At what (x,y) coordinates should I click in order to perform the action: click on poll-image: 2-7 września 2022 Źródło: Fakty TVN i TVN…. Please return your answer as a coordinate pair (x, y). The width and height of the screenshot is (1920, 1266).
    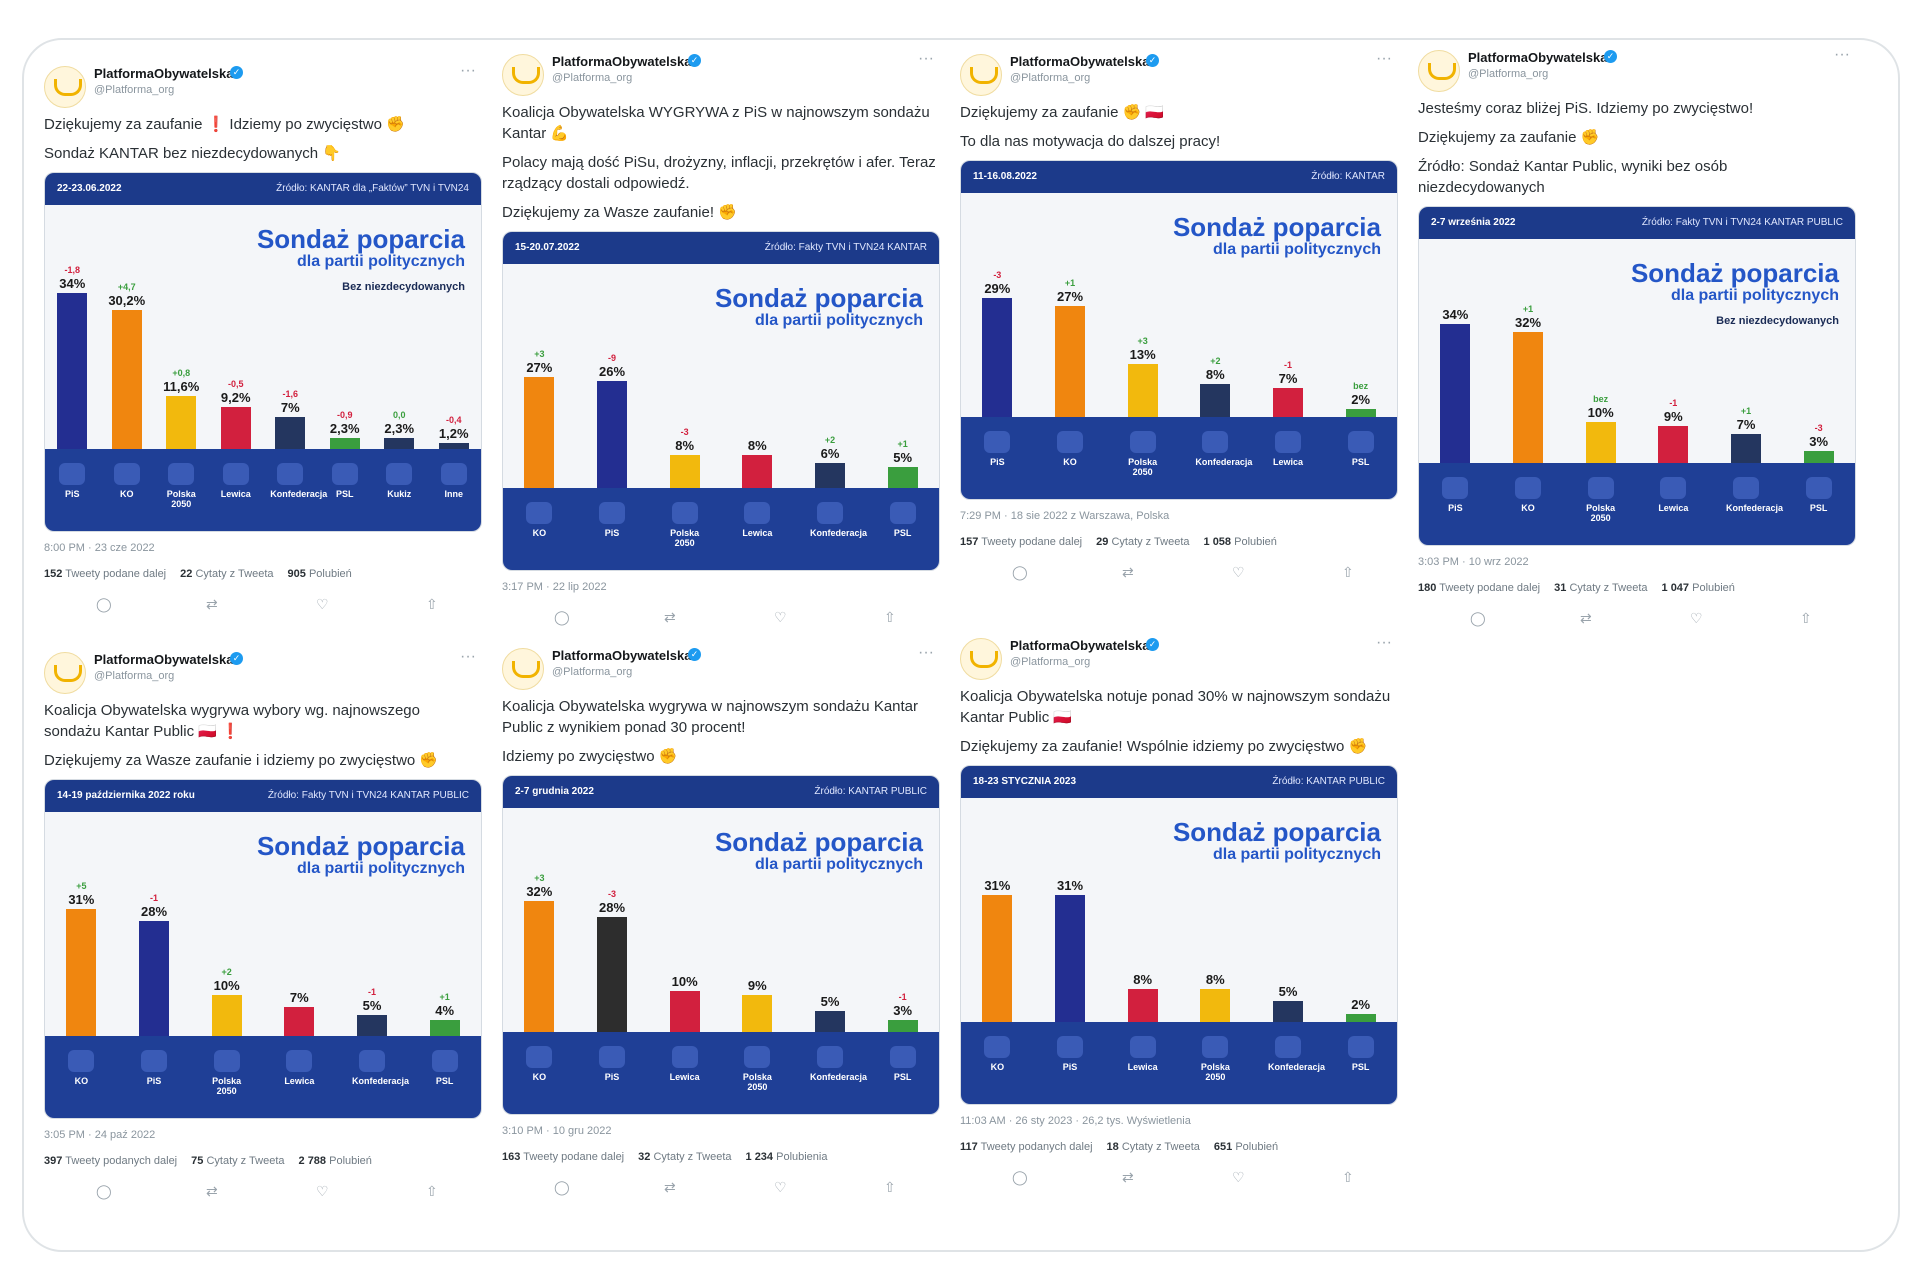
    Looking at the image, I should click on (1637, 376).